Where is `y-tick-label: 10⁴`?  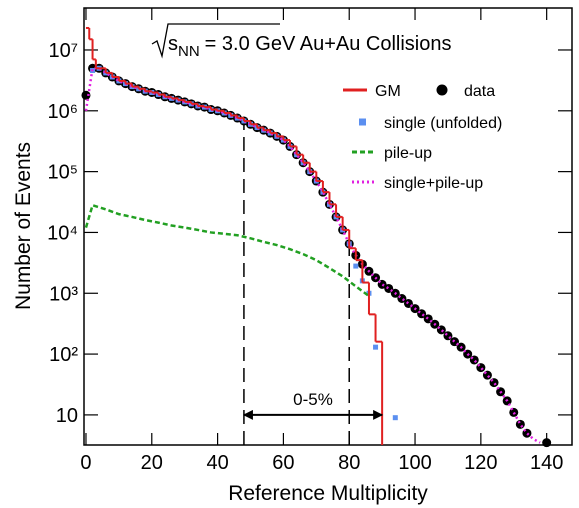
y-tick-label: 10⁴ is located at coordinates (62, 233).